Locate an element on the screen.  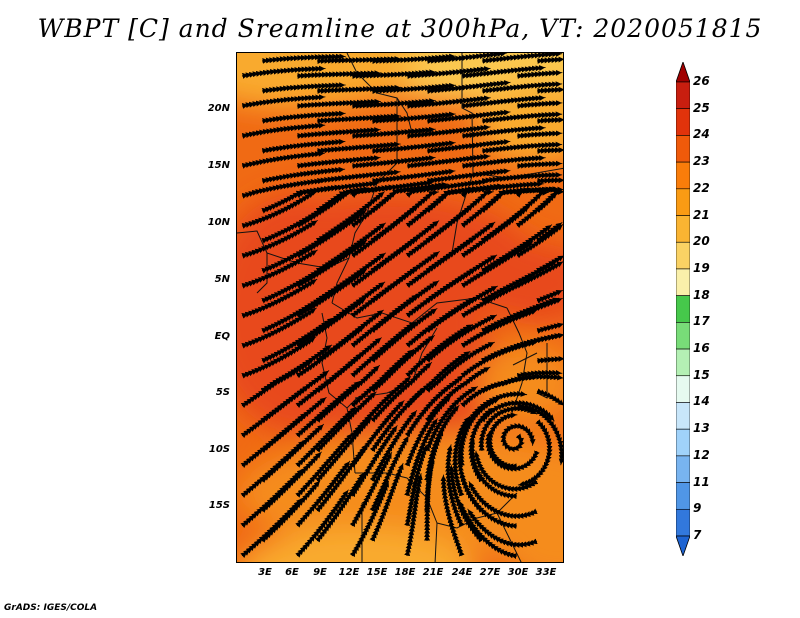
grads-credit: GrADS: IGES/COLA is located at coordinates (51, 608).